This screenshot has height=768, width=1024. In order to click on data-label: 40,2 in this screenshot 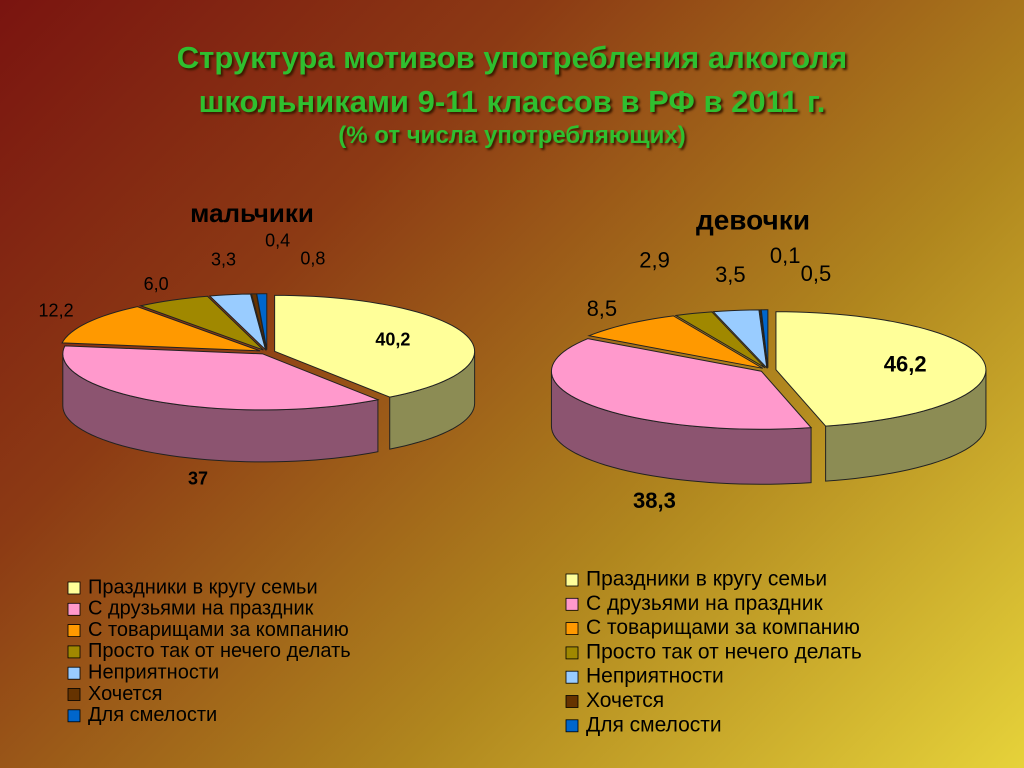, I will do `click(392, 340)`.